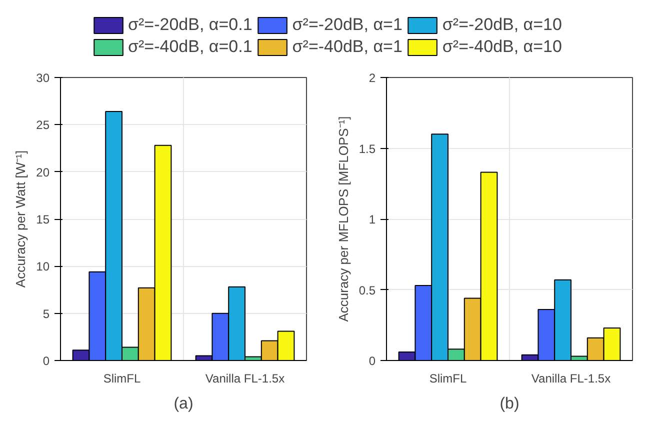 This screenshot has height=425, width=652. I want to click on y-tick-label: 0.5, so click(367, 290).